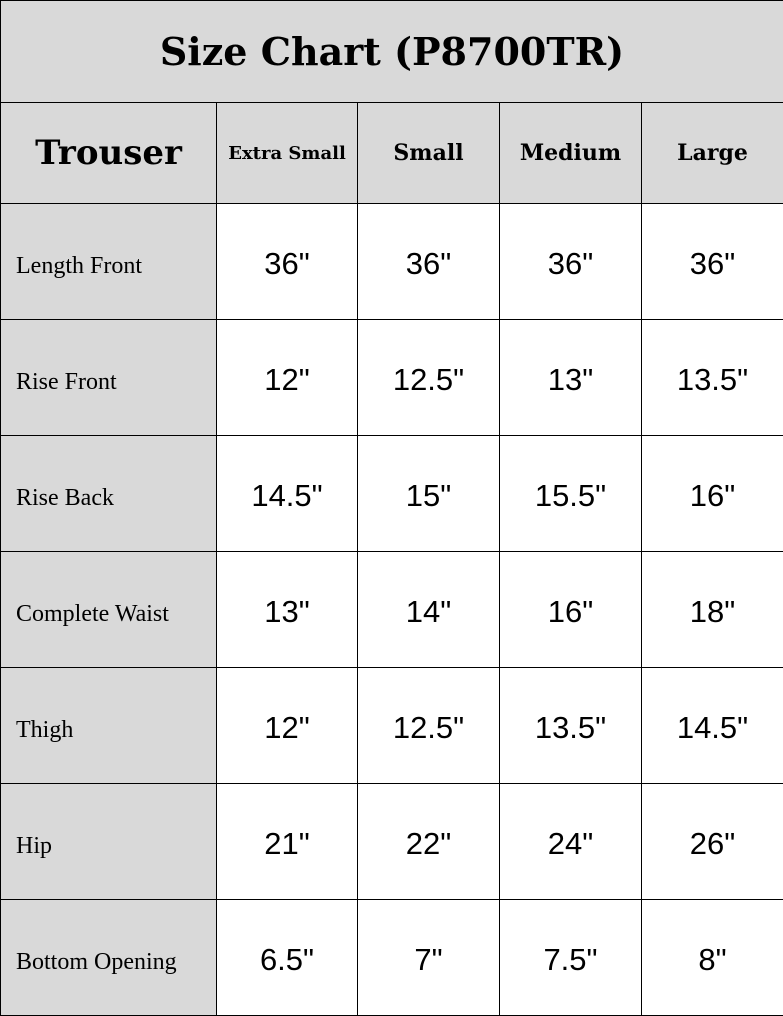 Image resolution: width=783 pixels, height=1016 pixels. Describe the element at coordinates (712, 958) in the screenshot. I see `measurement-cell: 8"` at that location.